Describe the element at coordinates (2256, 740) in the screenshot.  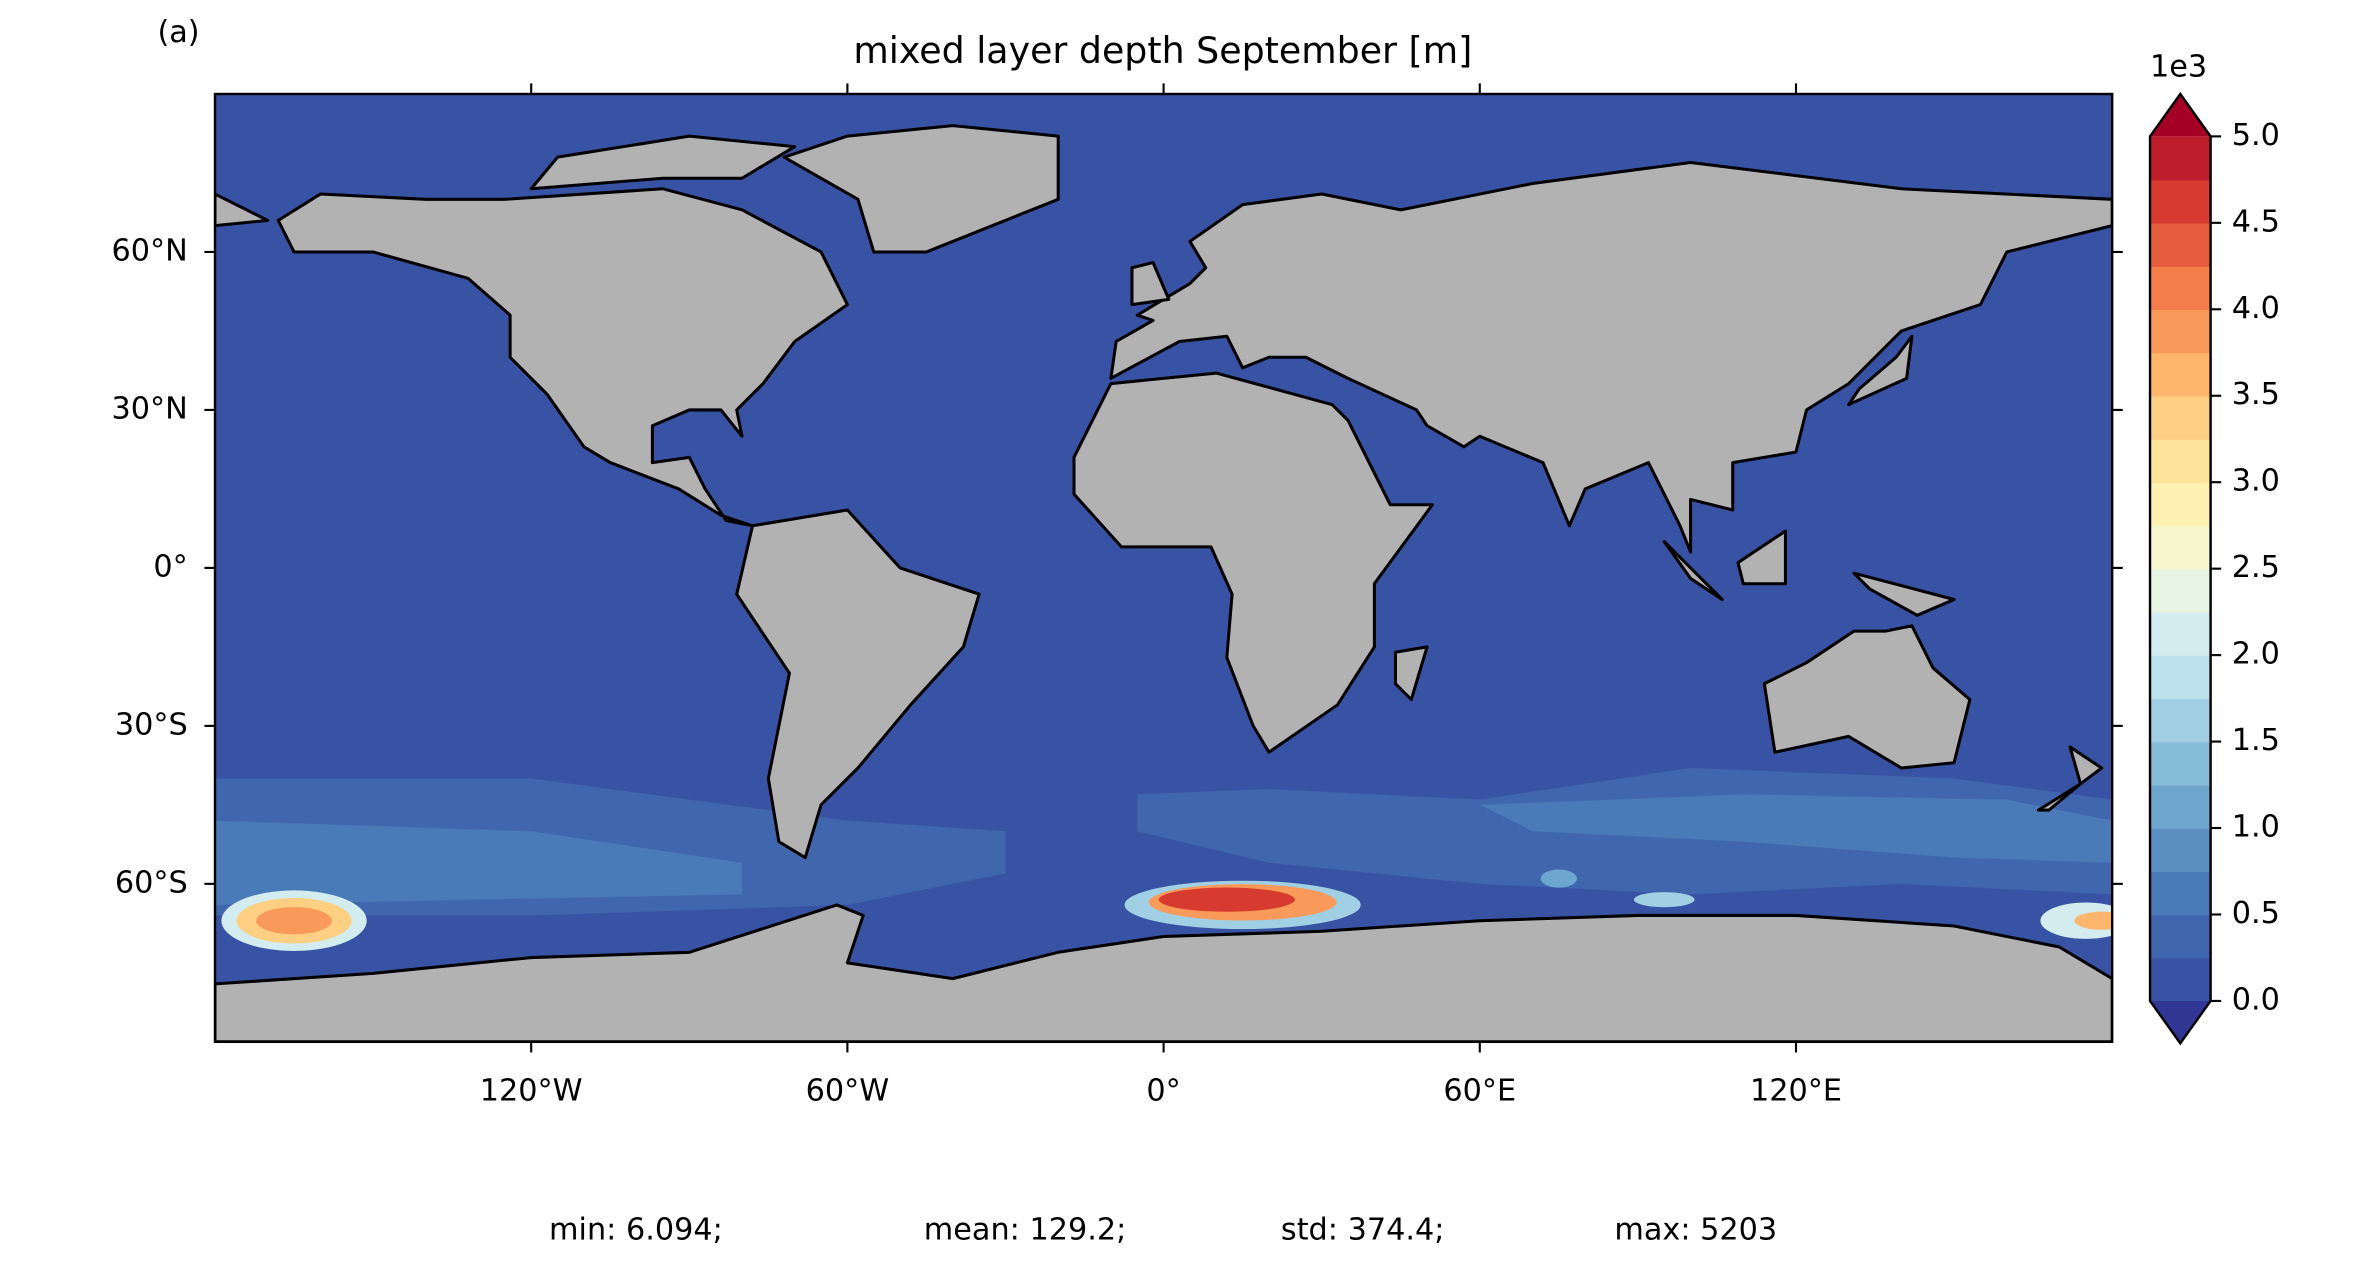
I see `colorbar-tick-label: 1.5` at that location.